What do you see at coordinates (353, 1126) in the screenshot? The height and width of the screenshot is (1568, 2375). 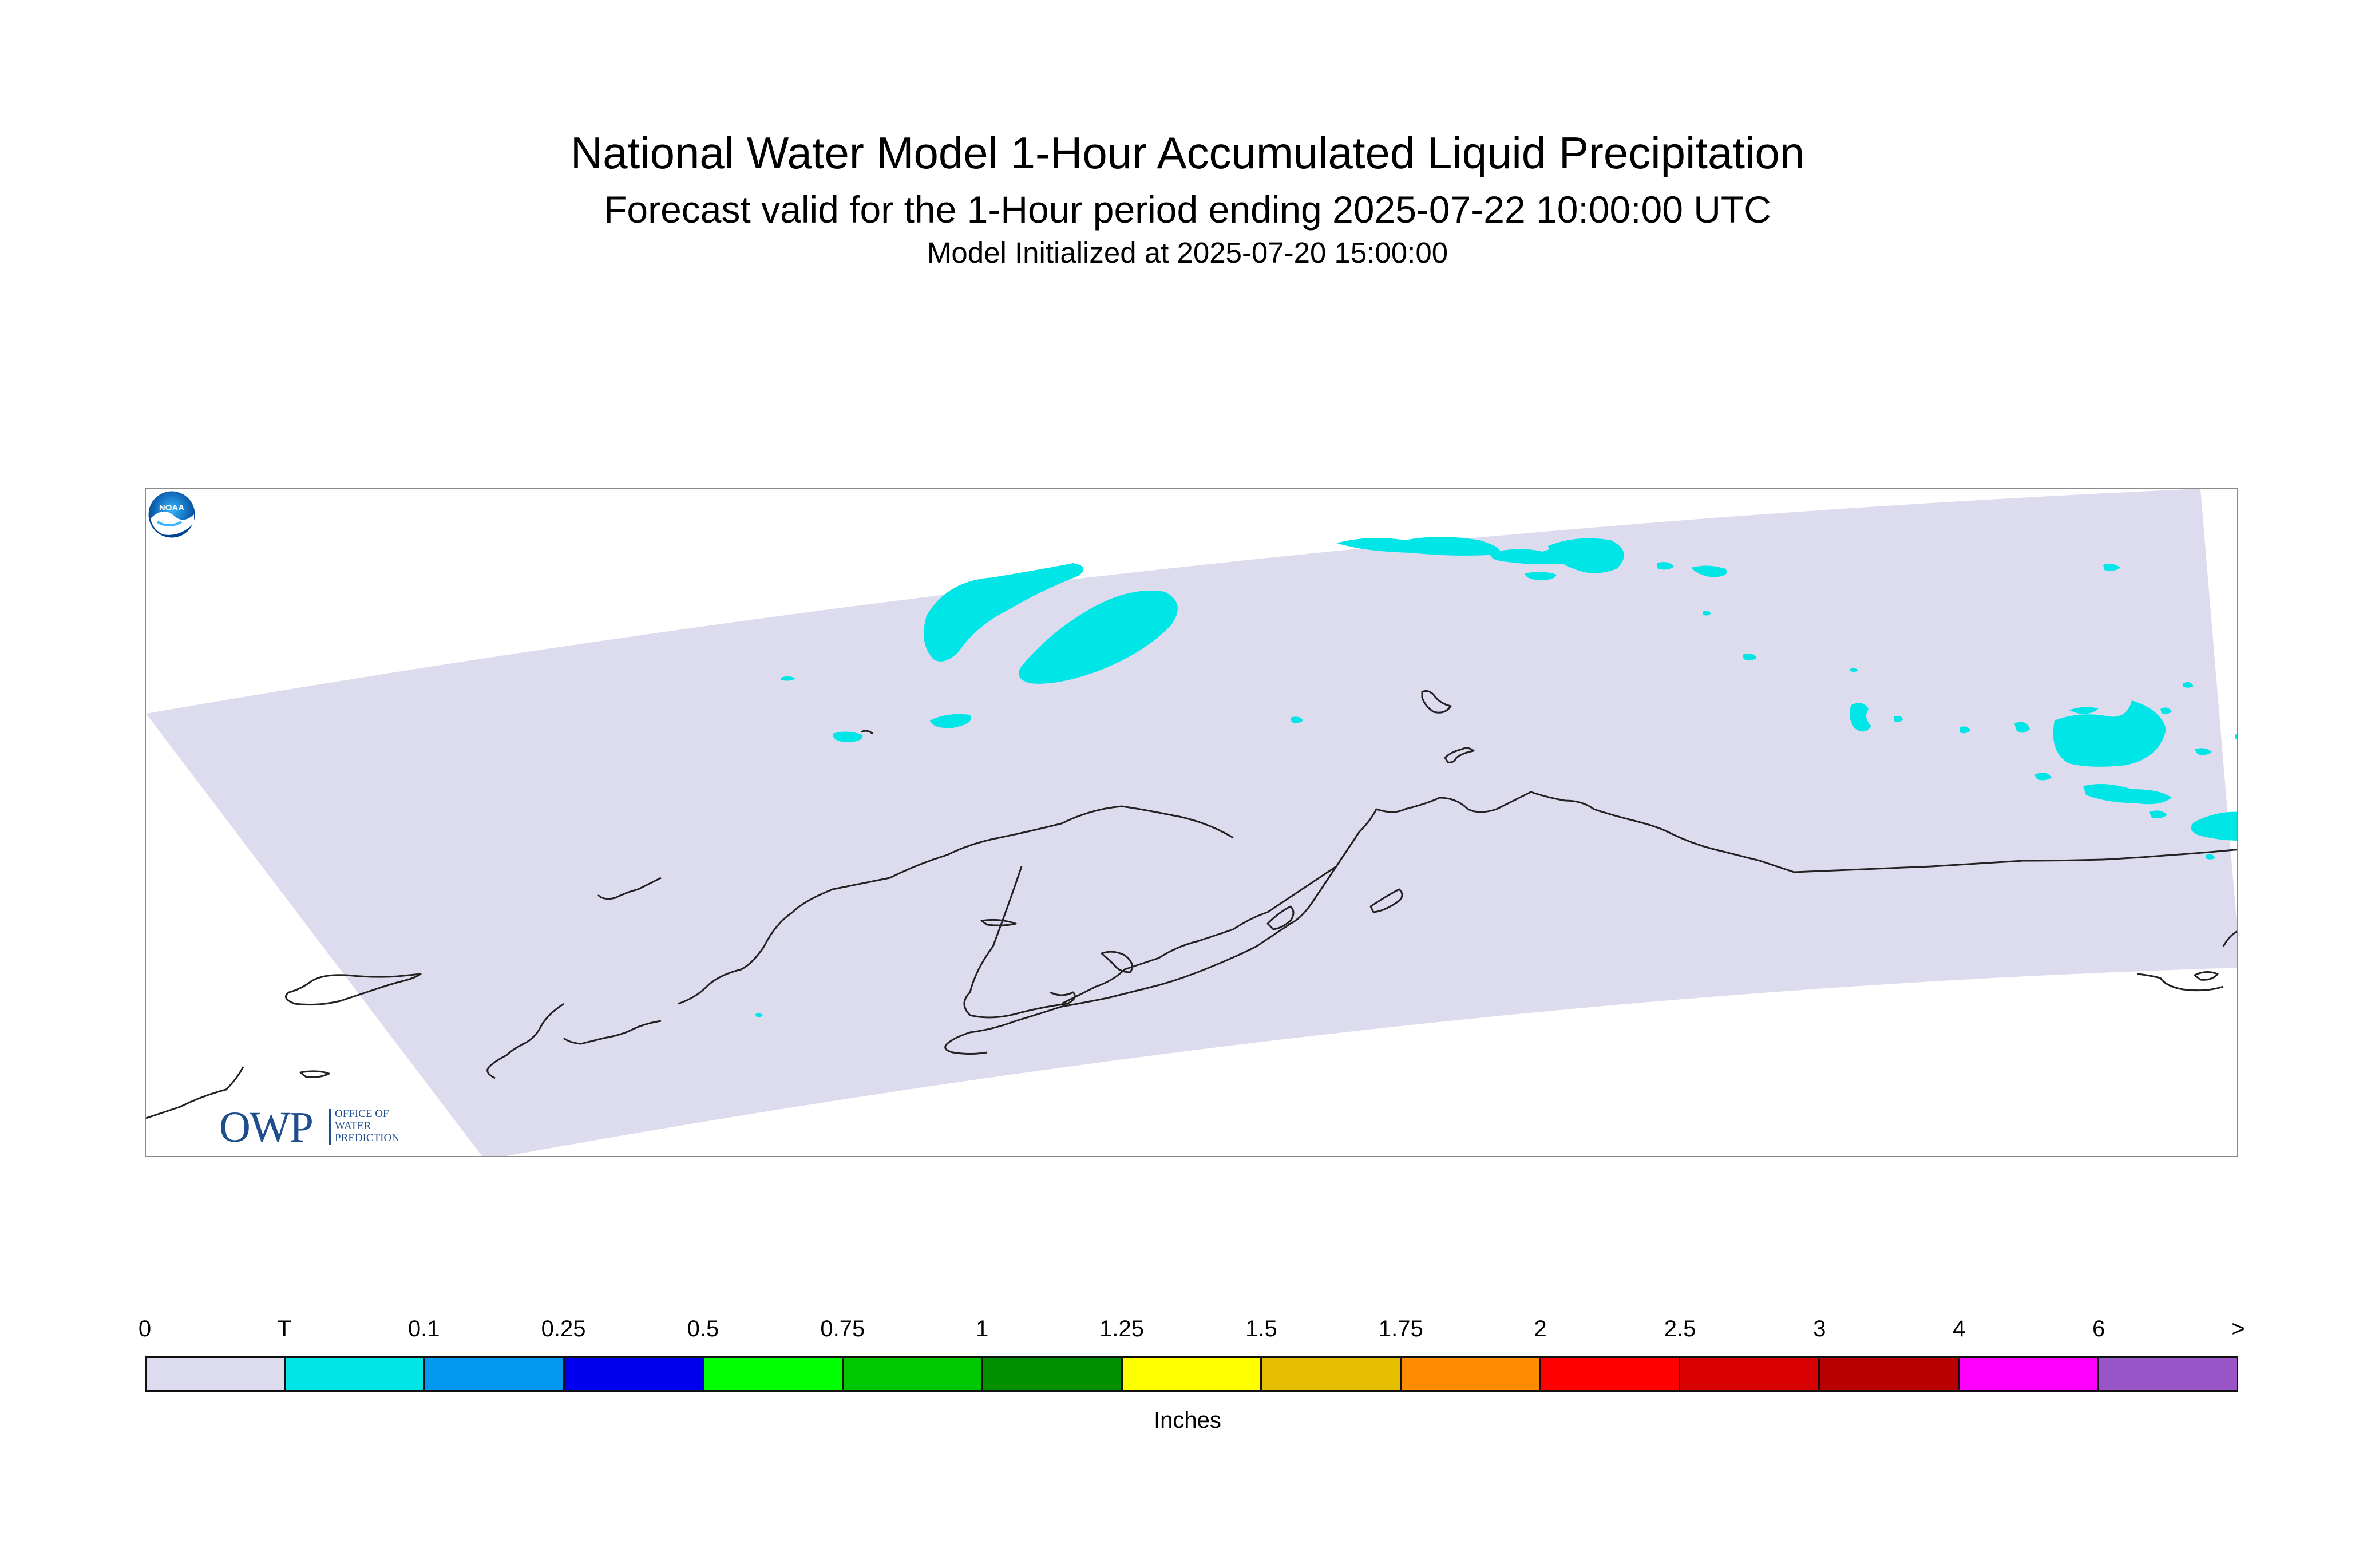 I see `owp-logo-word: WATER` at bounding box center [353, 1126].